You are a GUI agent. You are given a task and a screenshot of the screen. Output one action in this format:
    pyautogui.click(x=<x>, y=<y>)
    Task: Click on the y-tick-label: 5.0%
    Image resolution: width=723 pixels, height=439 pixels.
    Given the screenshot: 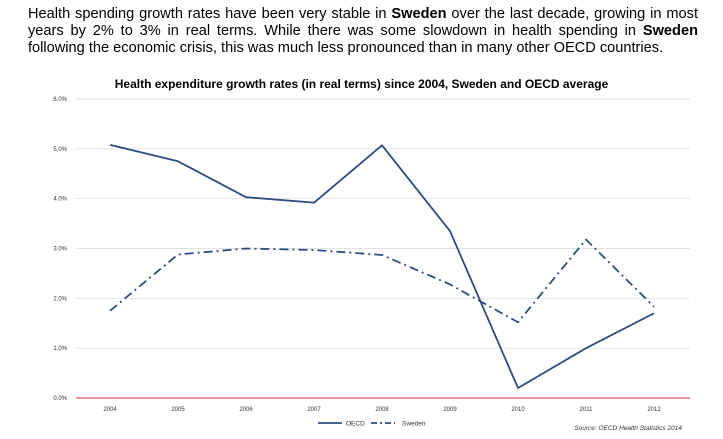 What is the action you would take?
    pyautogui.click(x=60, y=150)
    